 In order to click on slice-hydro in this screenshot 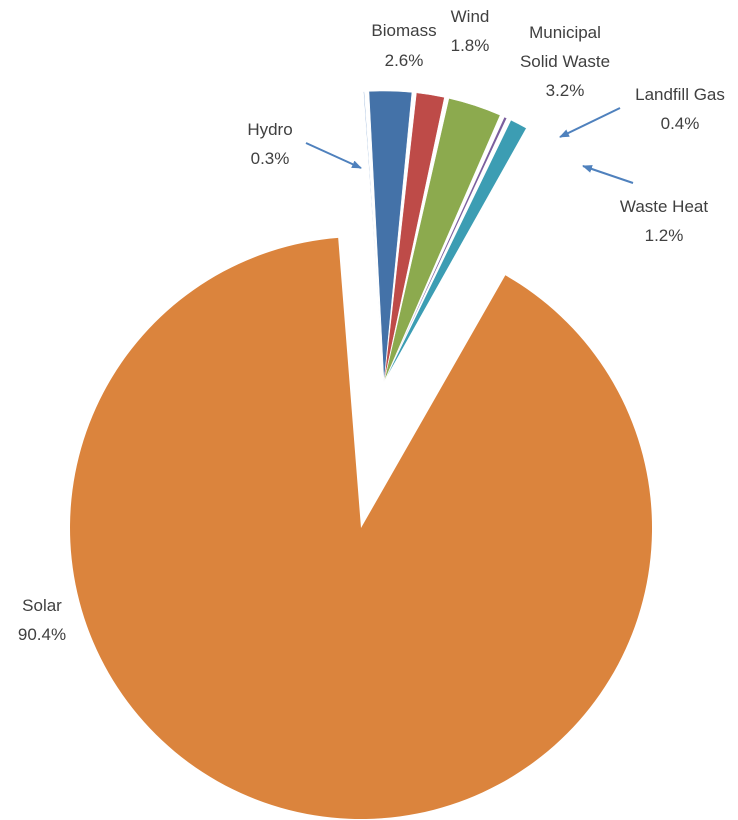, I will do `click(374, 237)`.